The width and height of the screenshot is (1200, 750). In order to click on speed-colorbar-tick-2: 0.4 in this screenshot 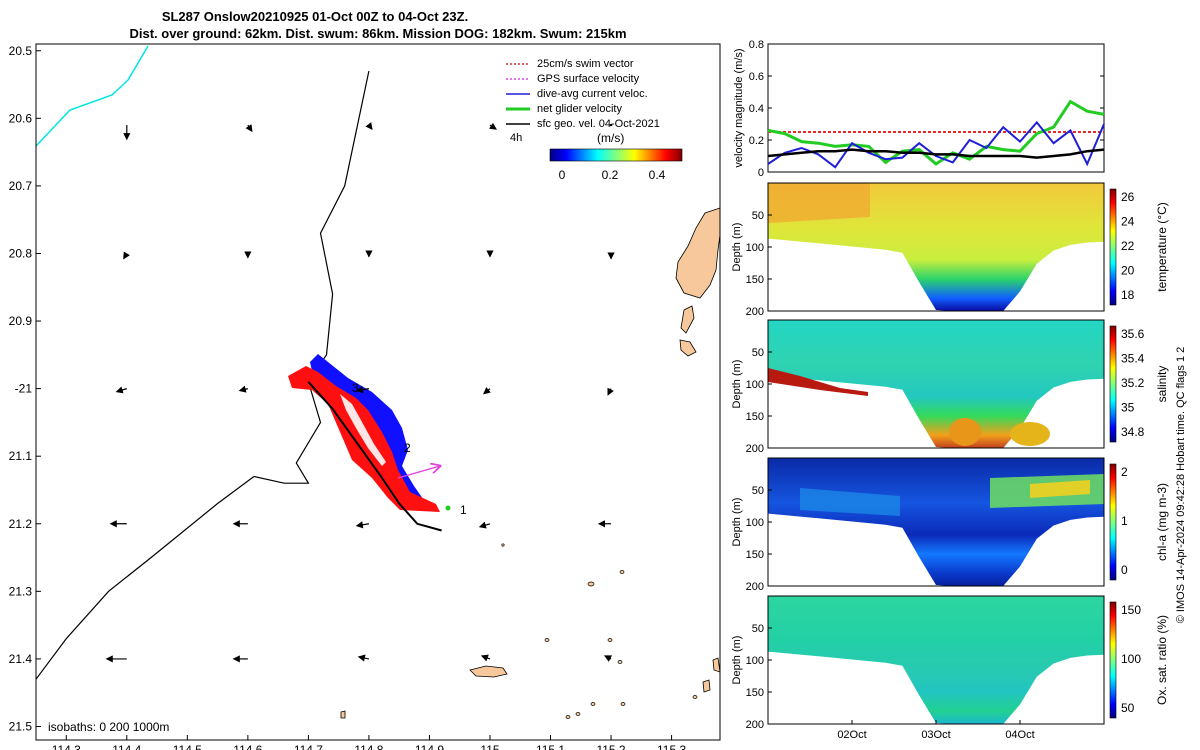, I will do `click(657, 175)`.